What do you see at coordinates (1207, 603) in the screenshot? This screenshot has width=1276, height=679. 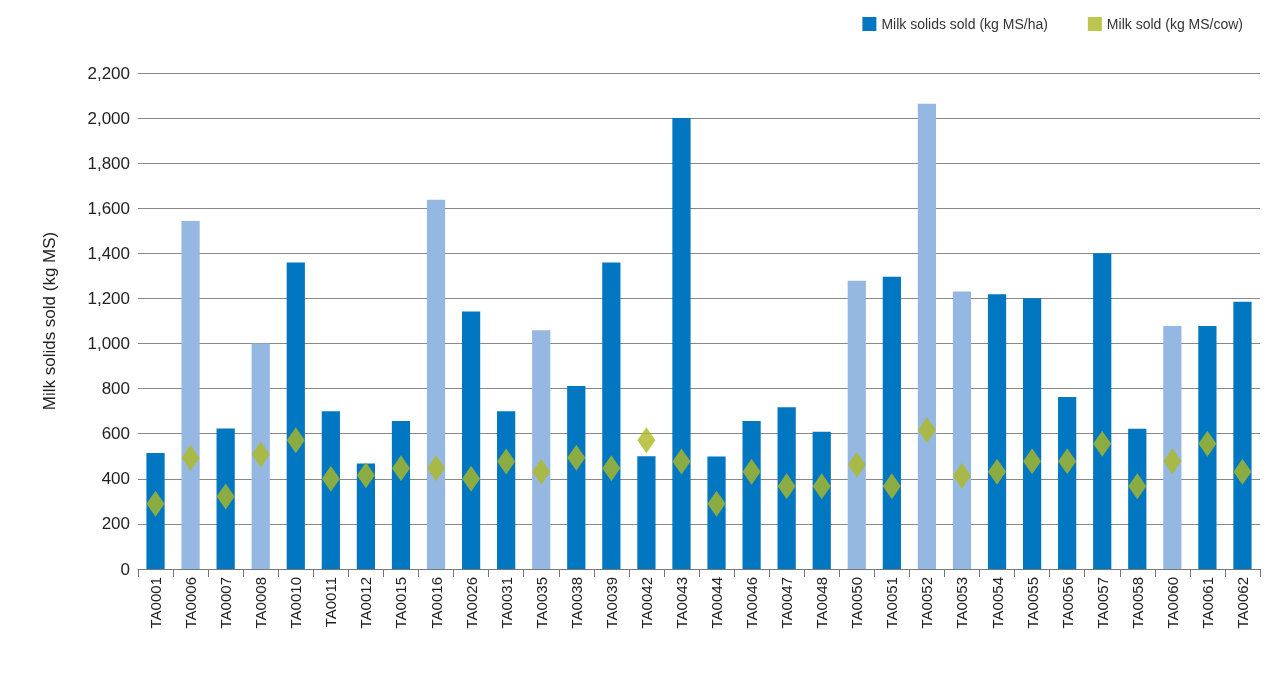 I see `x-tick-label: TA0061` at bounding box center [1207, 603].